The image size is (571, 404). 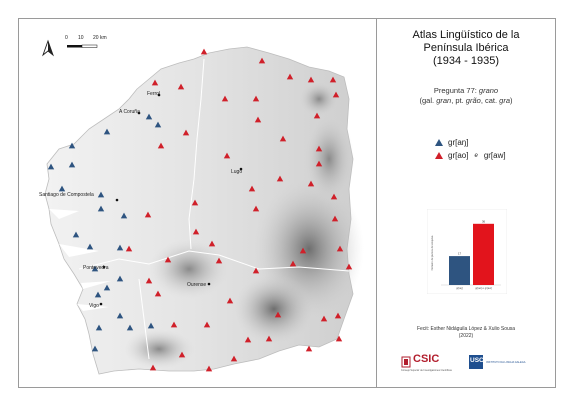 What do you see at coordinates (406, 362) in the screenshot?
I see `csic-emblem-icon` at bounding box center [406, 362].